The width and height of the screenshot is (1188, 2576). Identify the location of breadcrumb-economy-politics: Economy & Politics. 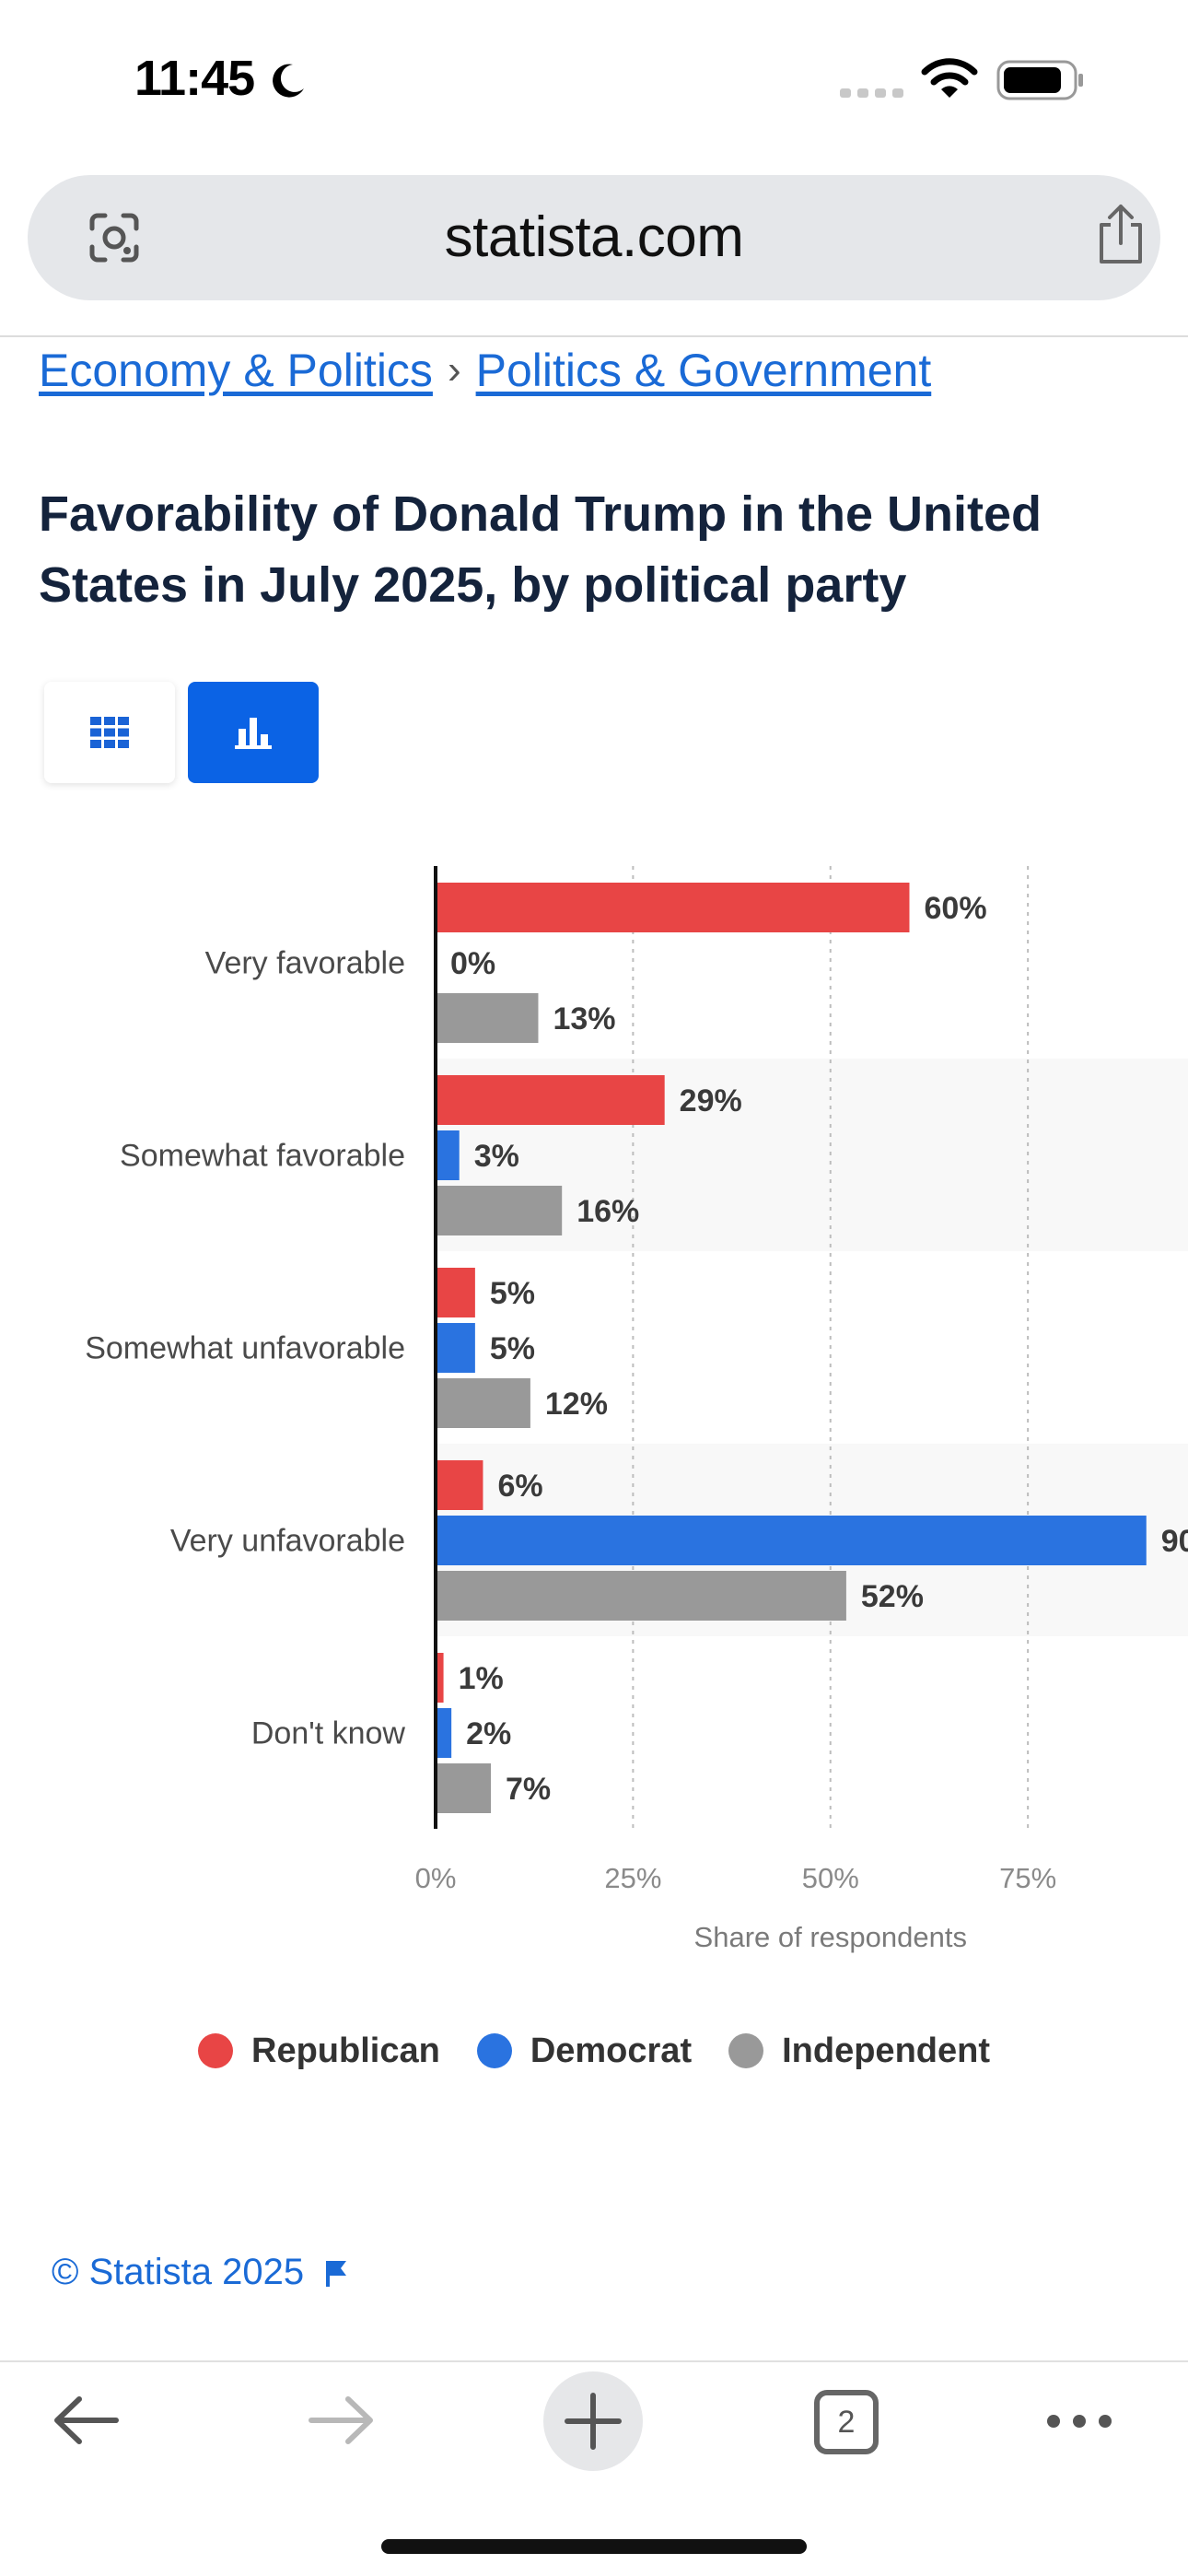
(236, 370).